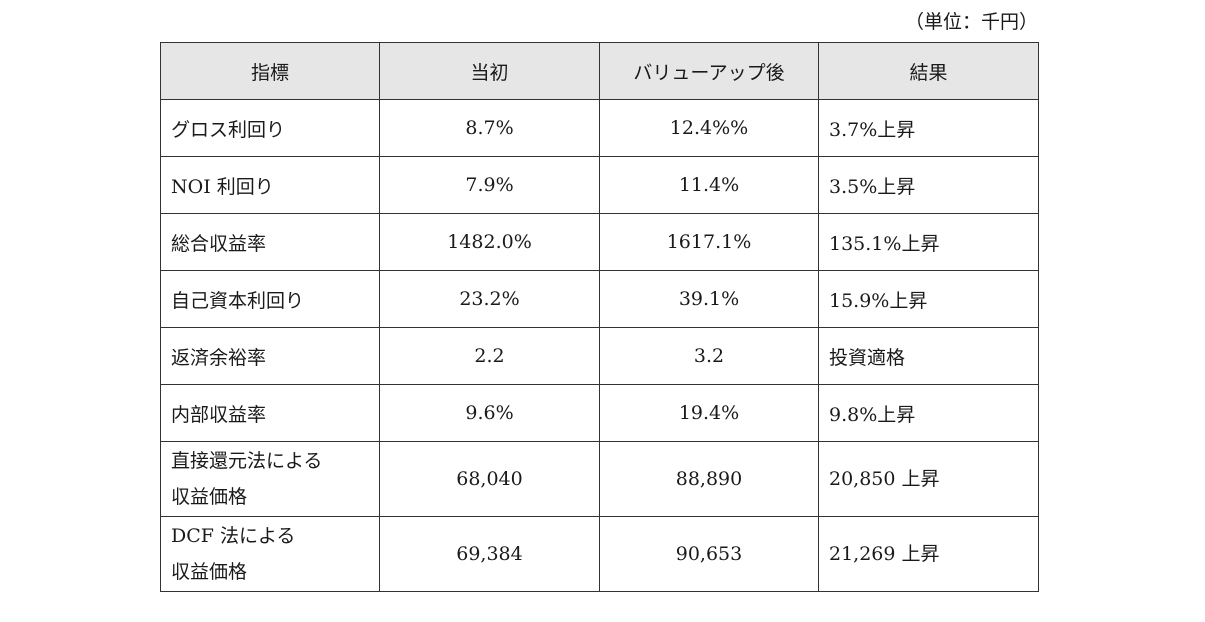 This screenshot has height=622, width=1205. What do you see at coordinates (270, 299) in the screenshot?
I see `row-label: 自己資本利回り` at bounding box center [270, 299].